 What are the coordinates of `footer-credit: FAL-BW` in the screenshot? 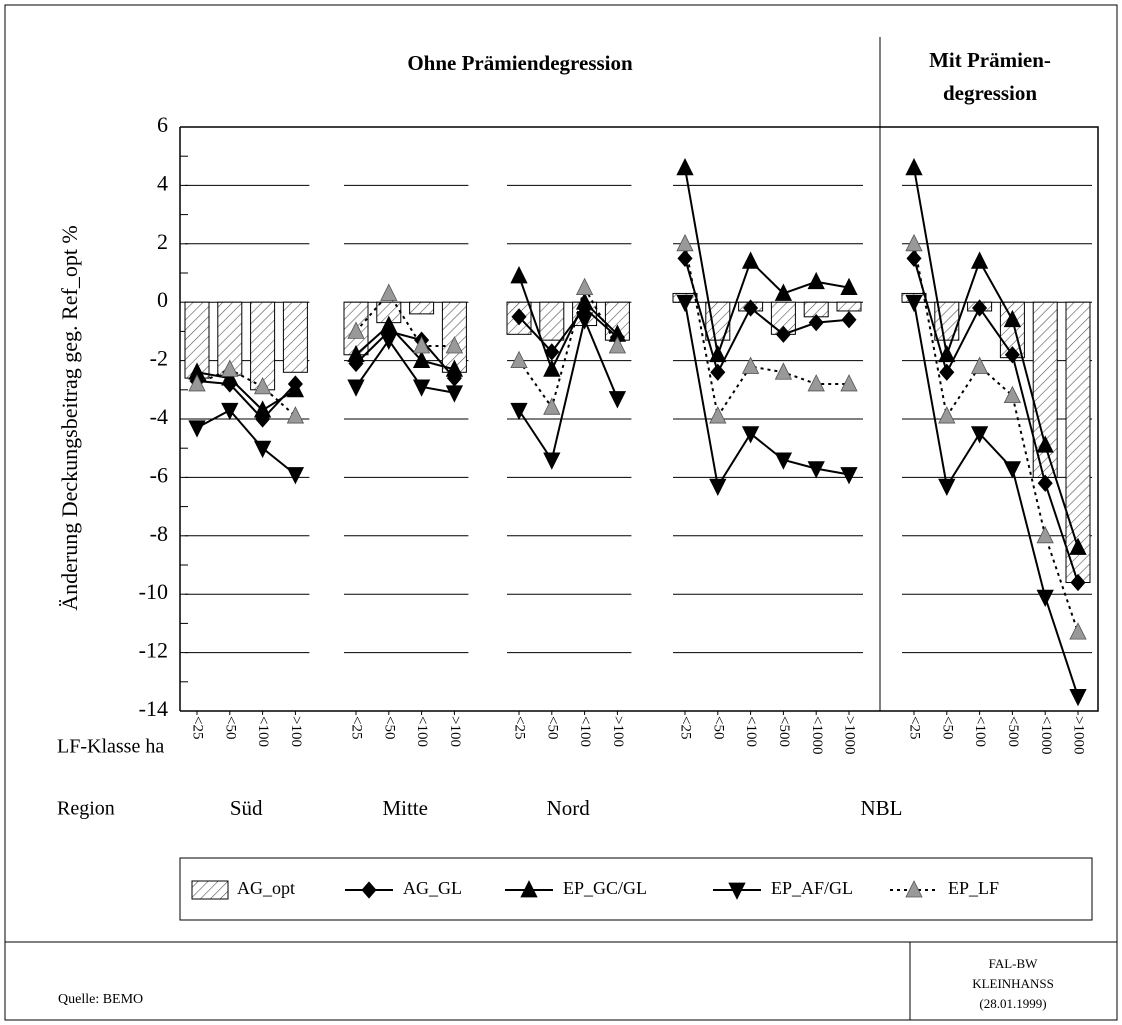 It's located at (1014, 963).